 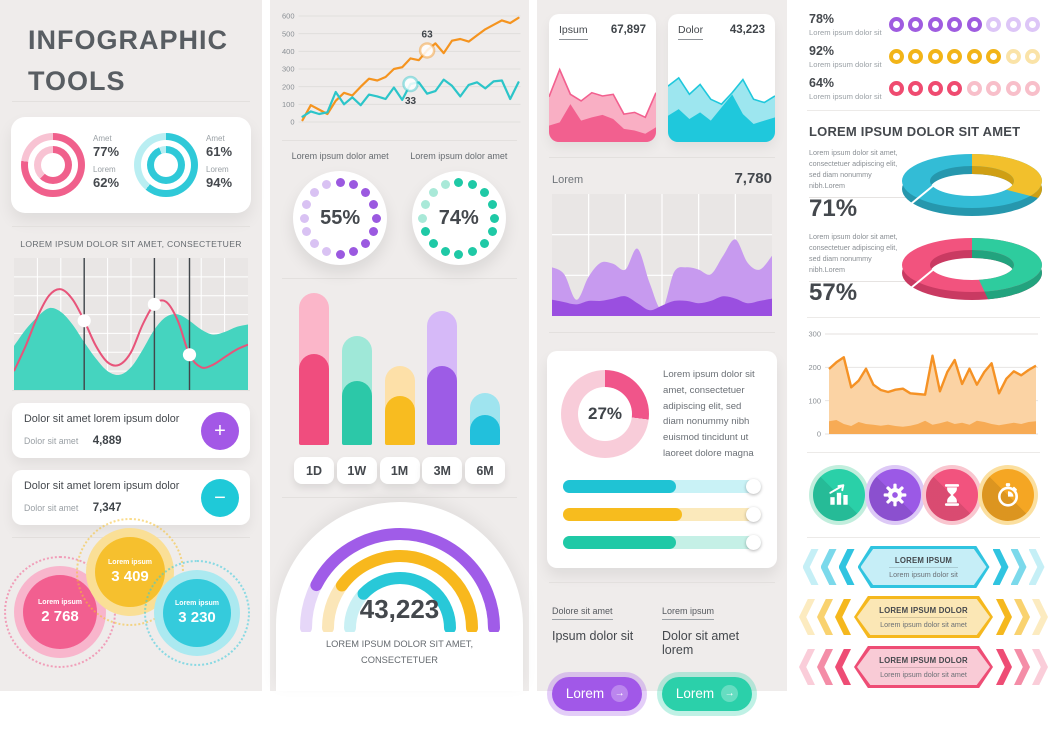 I want to click on stat-card-value: 7,347, so click(x=107, y=508).